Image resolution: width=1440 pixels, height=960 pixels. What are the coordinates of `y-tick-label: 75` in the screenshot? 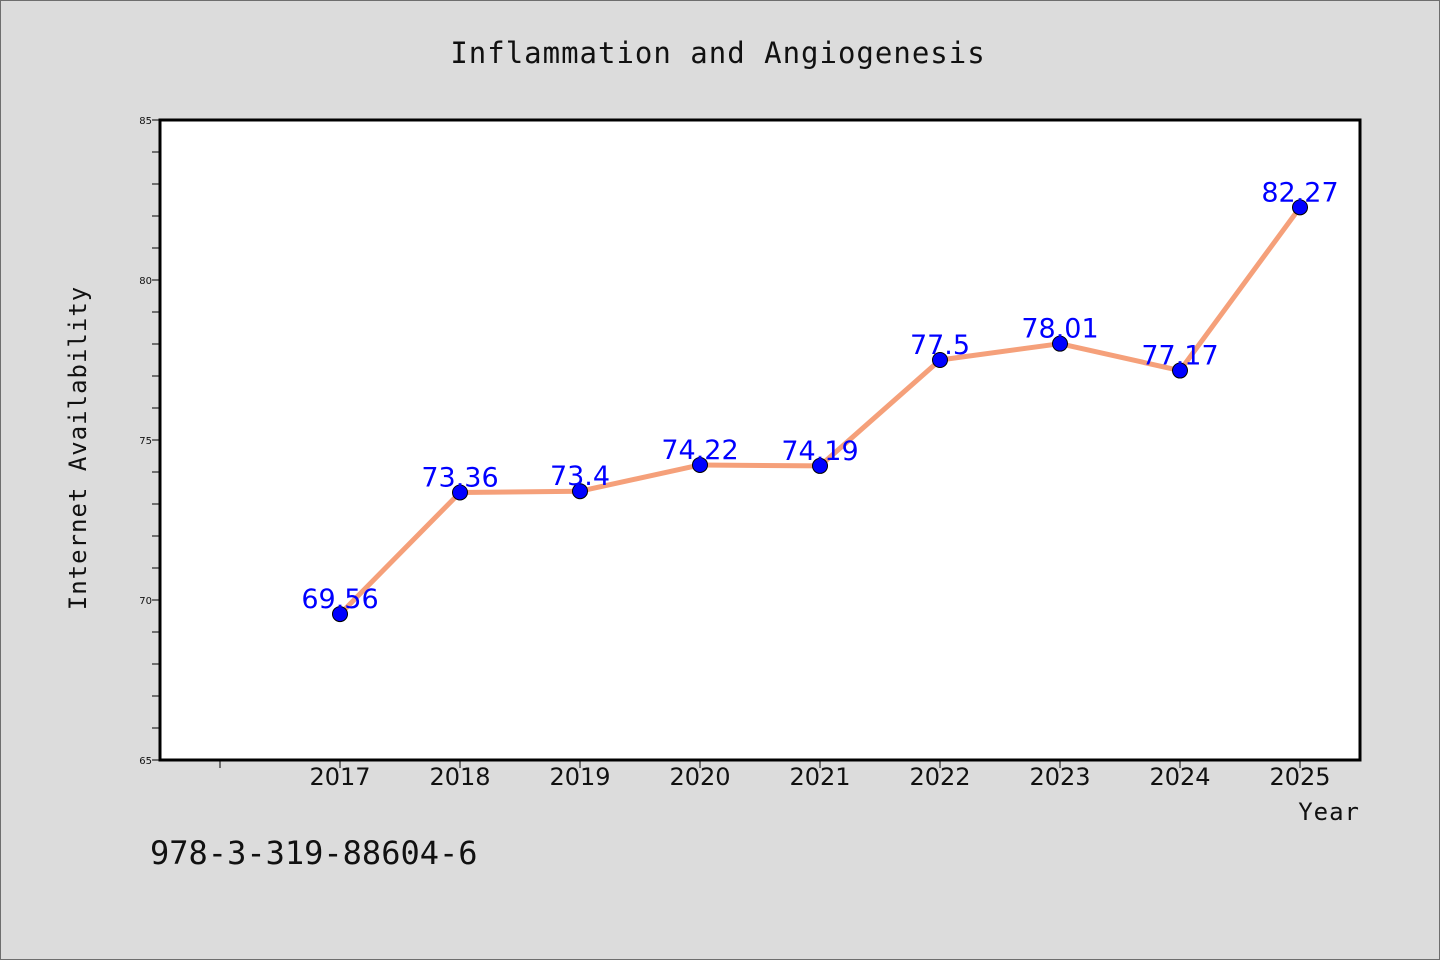 It's located at (145, 441).